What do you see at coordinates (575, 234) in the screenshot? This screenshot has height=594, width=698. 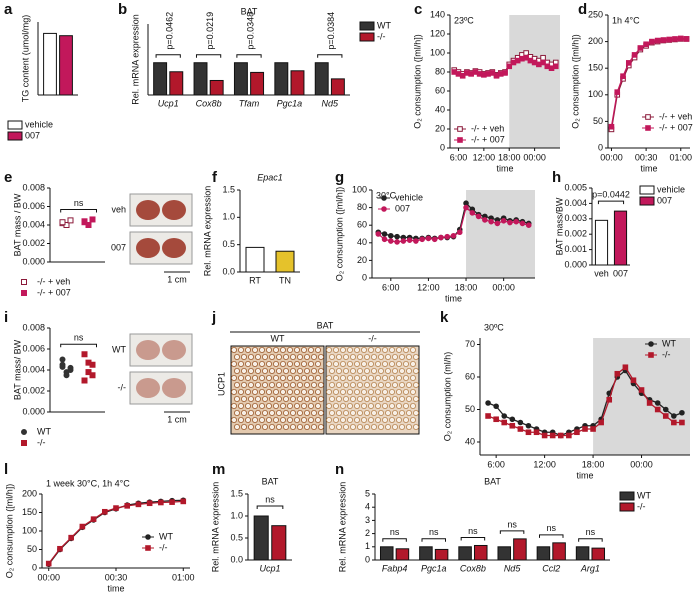 I see `y-tick-label: 0.002` at bounding box center [575, 234].